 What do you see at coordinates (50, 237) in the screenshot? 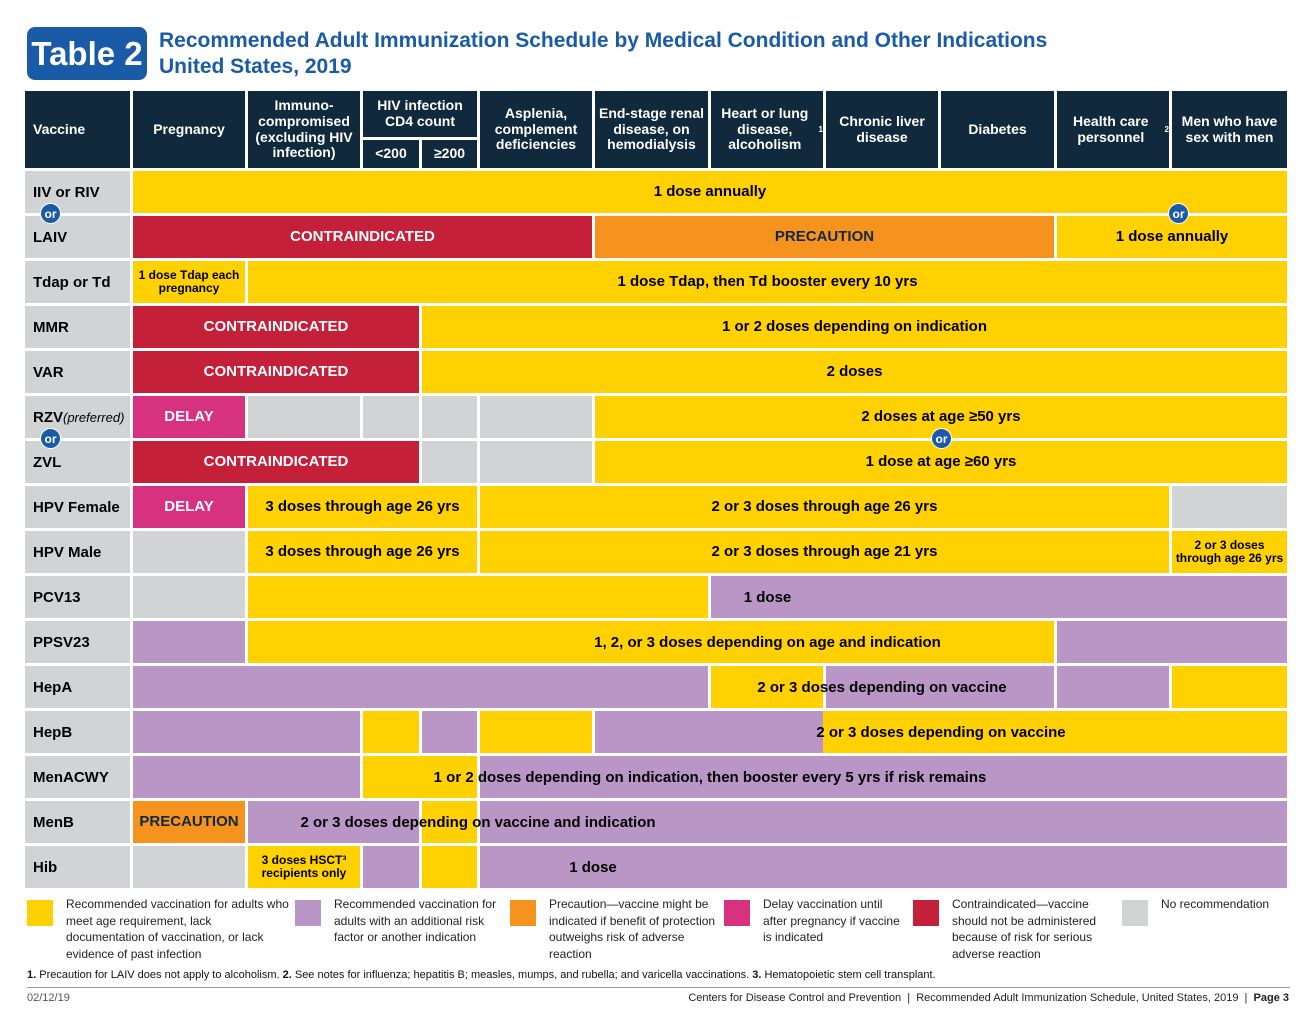
I see `row-label-laiv-text: LAIV` at bounding box center [50, 237].